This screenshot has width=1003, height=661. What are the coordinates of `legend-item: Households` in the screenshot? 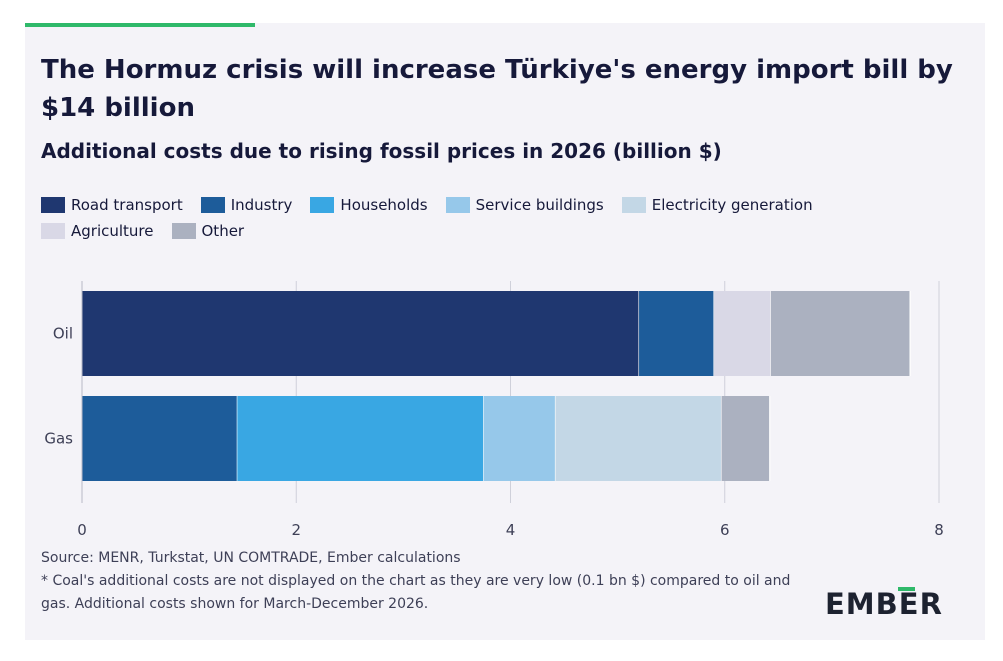 It's located at (369, 205).